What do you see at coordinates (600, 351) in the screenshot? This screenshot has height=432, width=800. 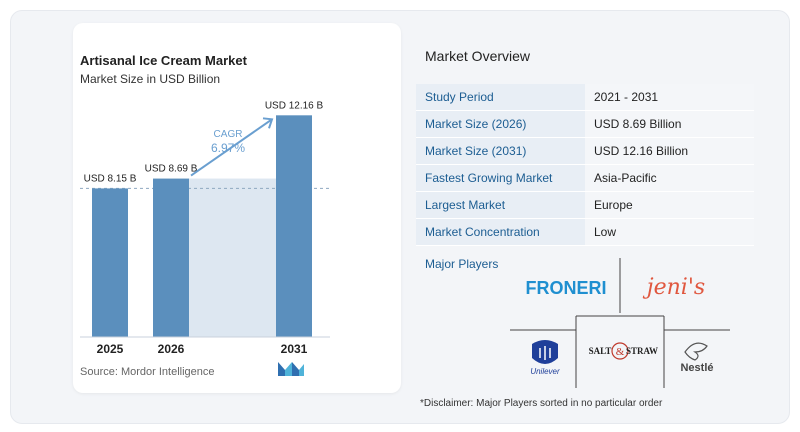 I see `svg-text: SALT` at bounding box center [600, 351].